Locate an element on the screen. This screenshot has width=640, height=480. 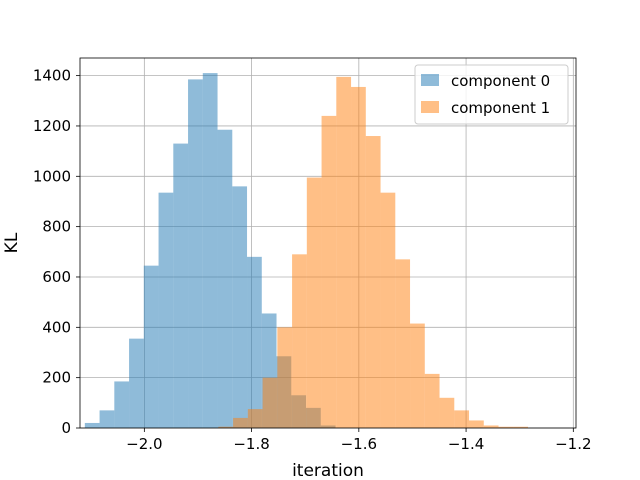
legend-frame is located at coordinates (491, 94).